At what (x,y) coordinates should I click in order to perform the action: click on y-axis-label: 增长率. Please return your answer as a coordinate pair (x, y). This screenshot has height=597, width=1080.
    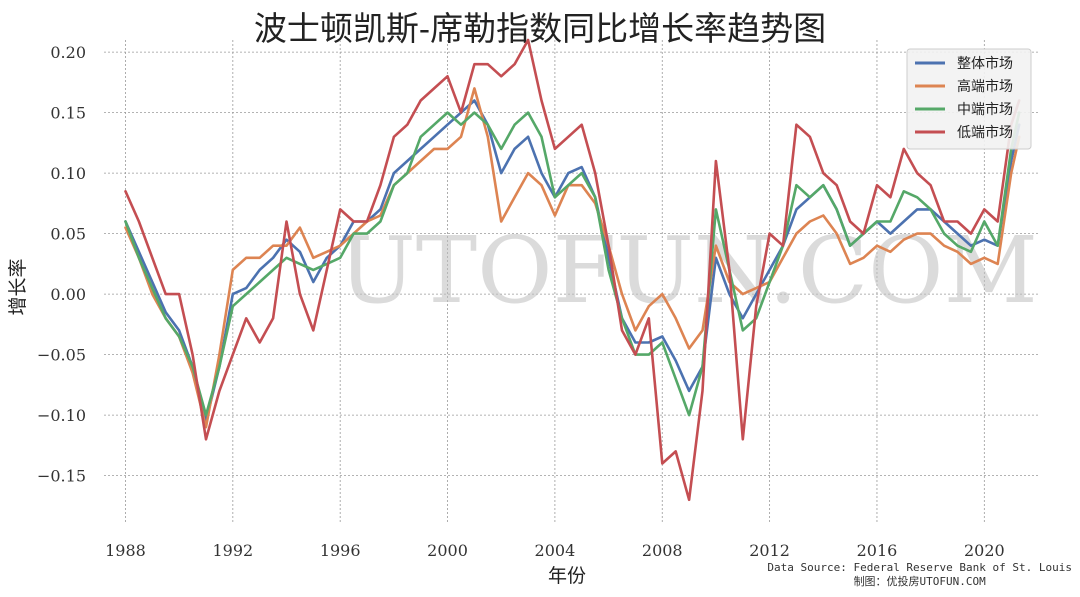
    Looking at the image, I should click on (18, 286).